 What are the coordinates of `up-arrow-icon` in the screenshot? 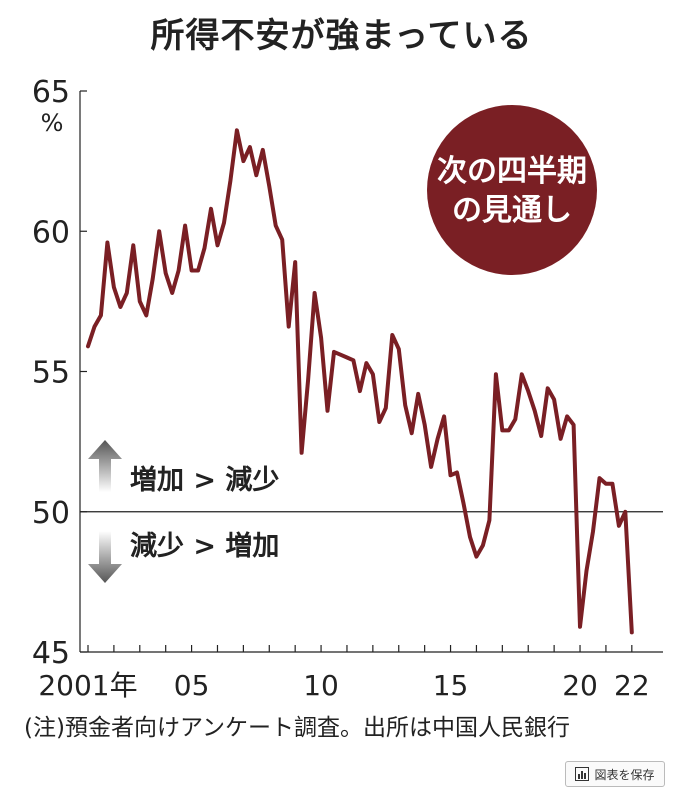 It's located at (105, 466).